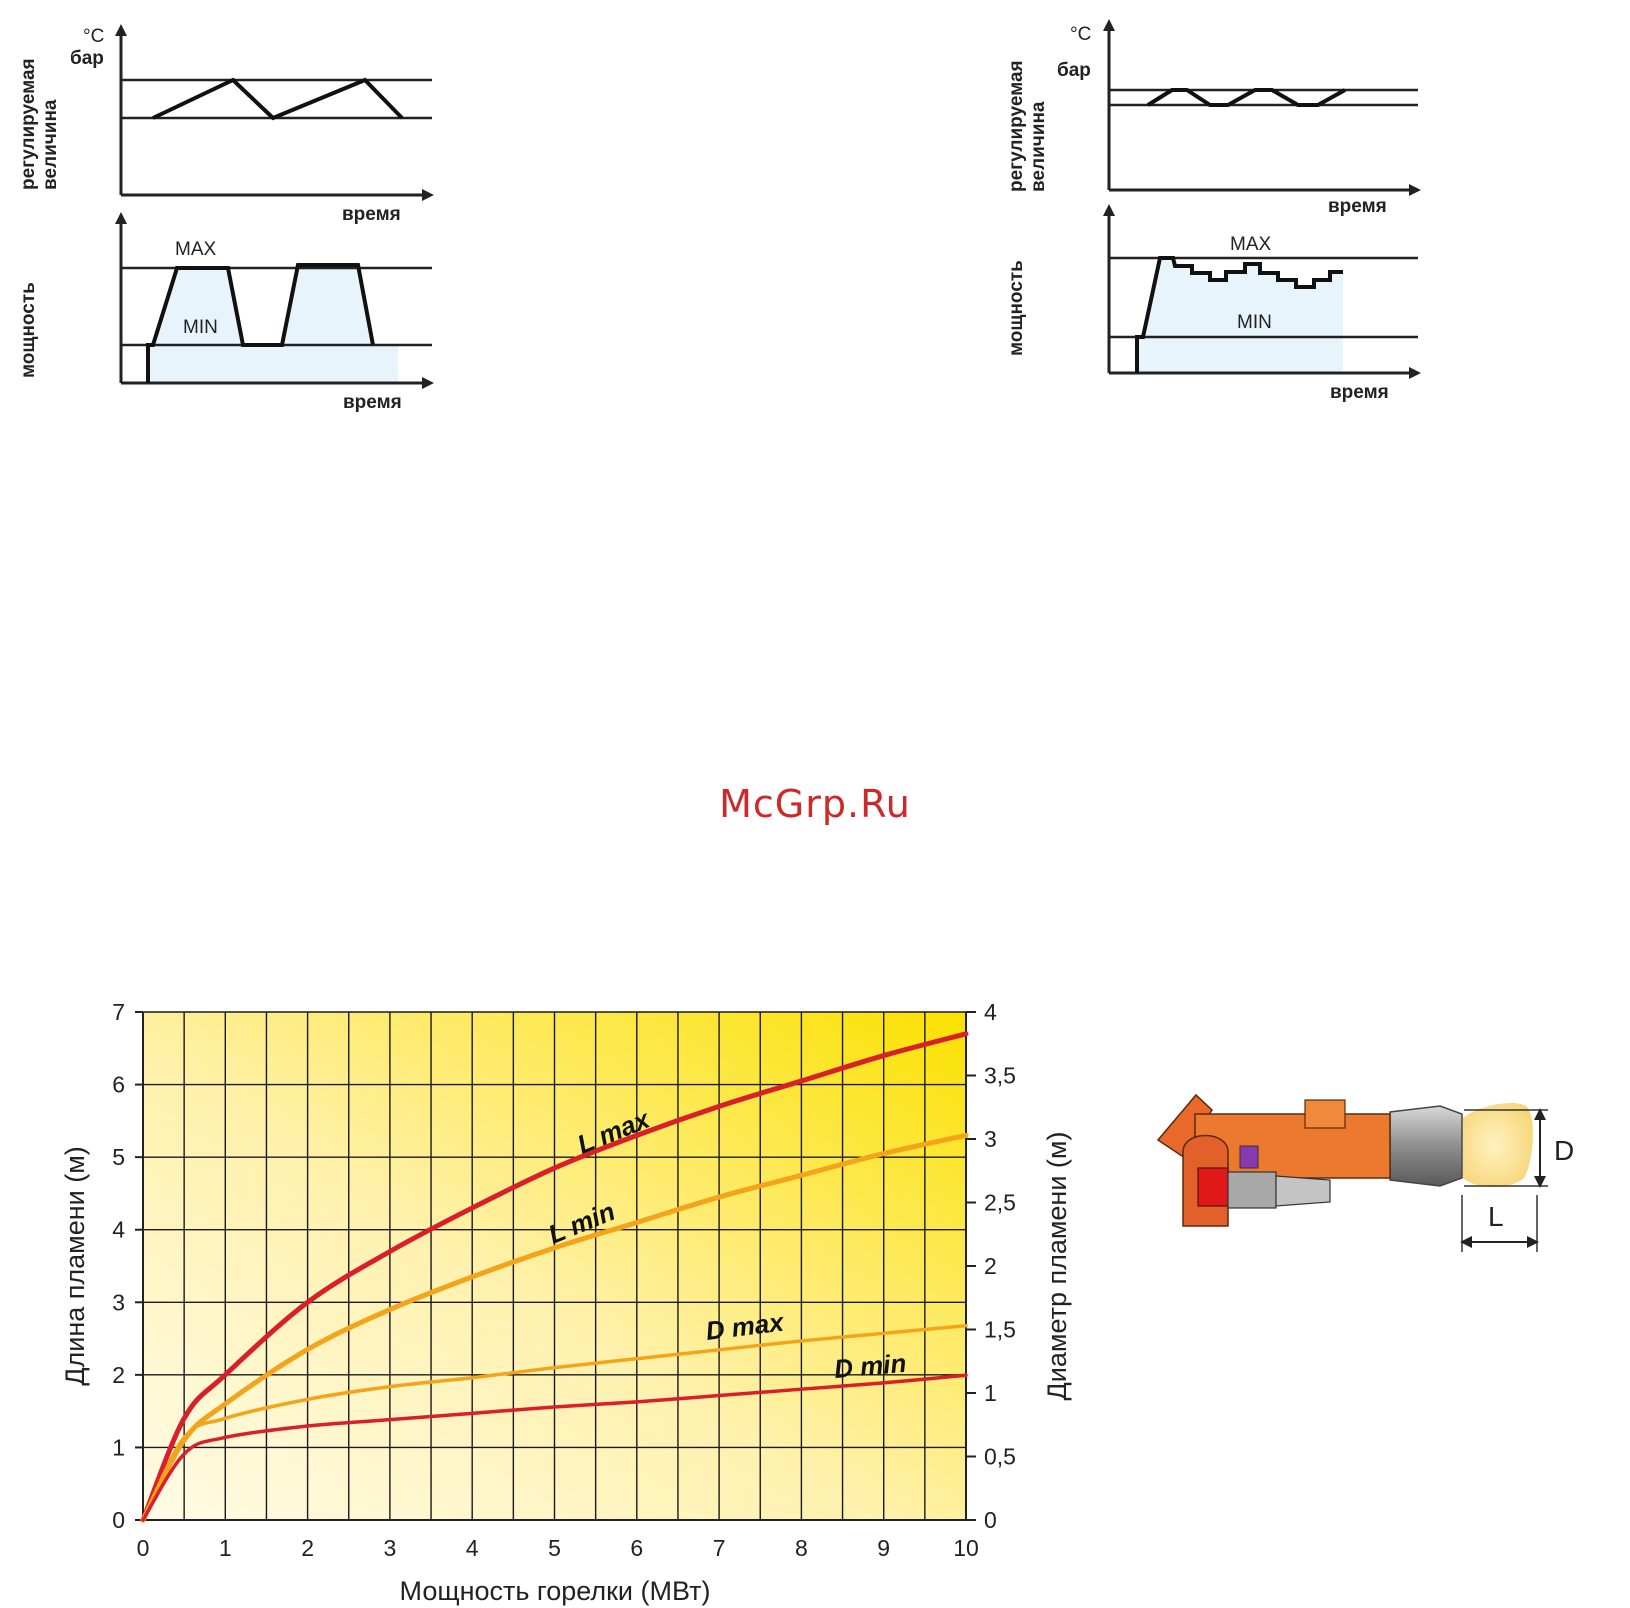 This screenshot has height=1608, width=1630. What do you see at coordinates (990, 1139) in the screenshot?
I see `y2-tick-label: 3` at bounding box center [990, 1139].